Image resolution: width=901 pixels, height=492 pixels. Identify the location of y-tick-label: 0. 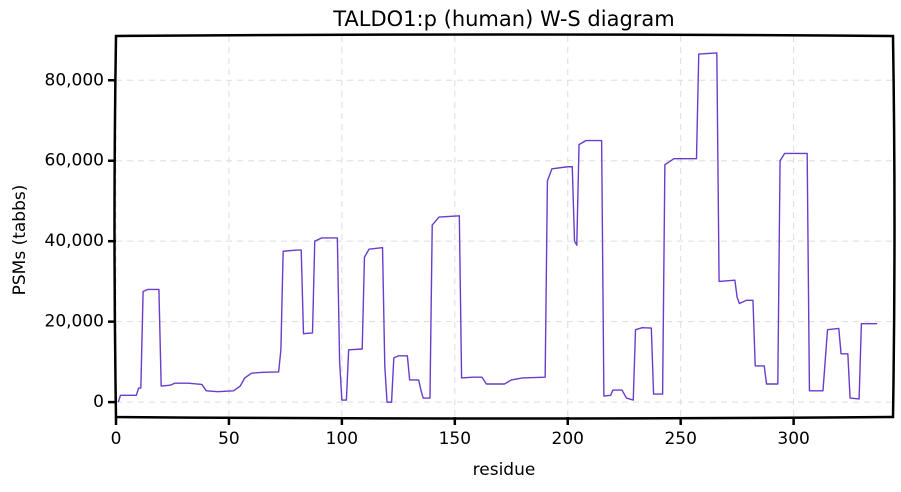
(98, 402).